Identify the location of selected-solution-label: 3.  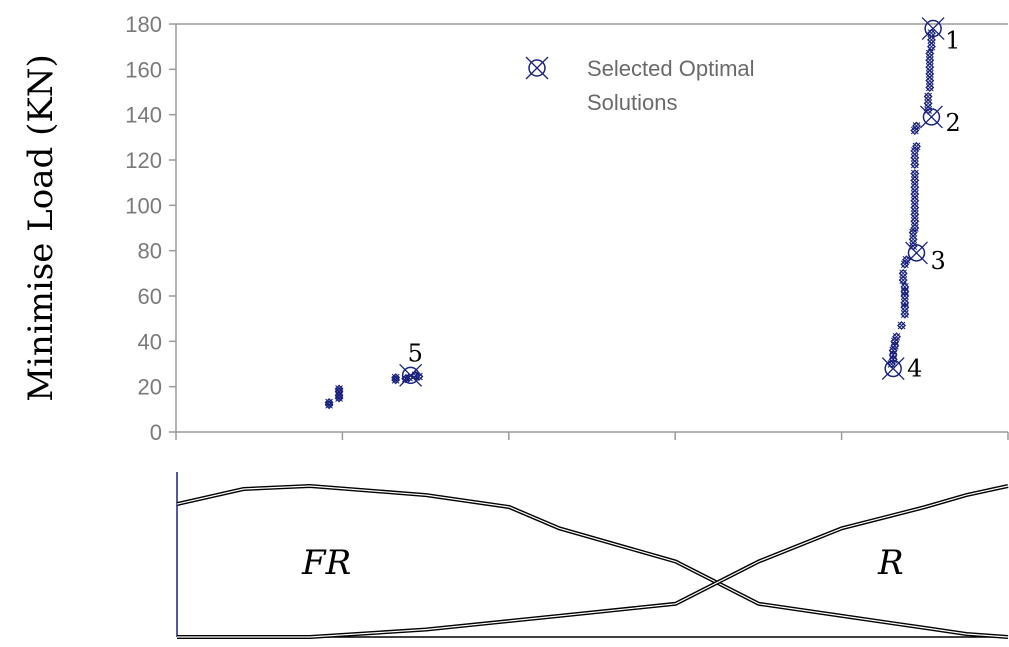
(937, 261).